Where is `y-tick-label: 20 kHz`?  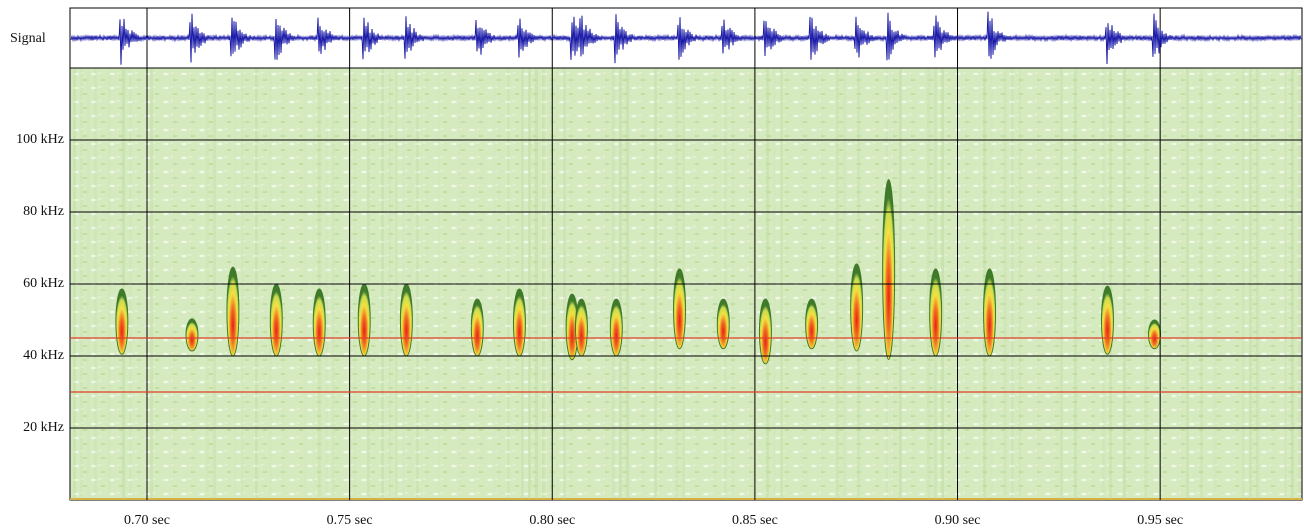 y-tick-label: 20 kHz is located at coordinates (43, 427).